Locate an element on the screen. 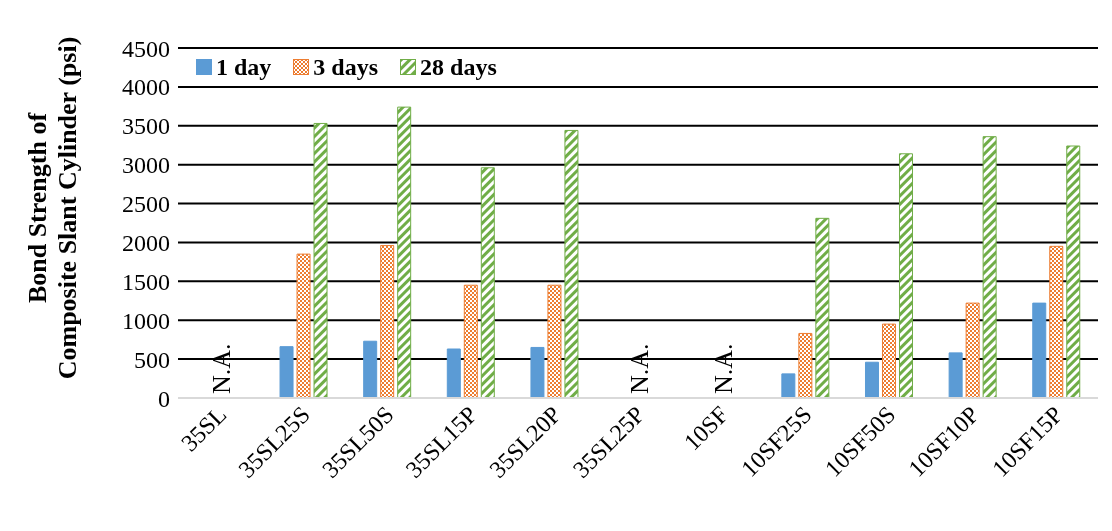 The width and height of the screenshot is (1112, 531). legend-label: 1 day is located at coordinates (243, 67).